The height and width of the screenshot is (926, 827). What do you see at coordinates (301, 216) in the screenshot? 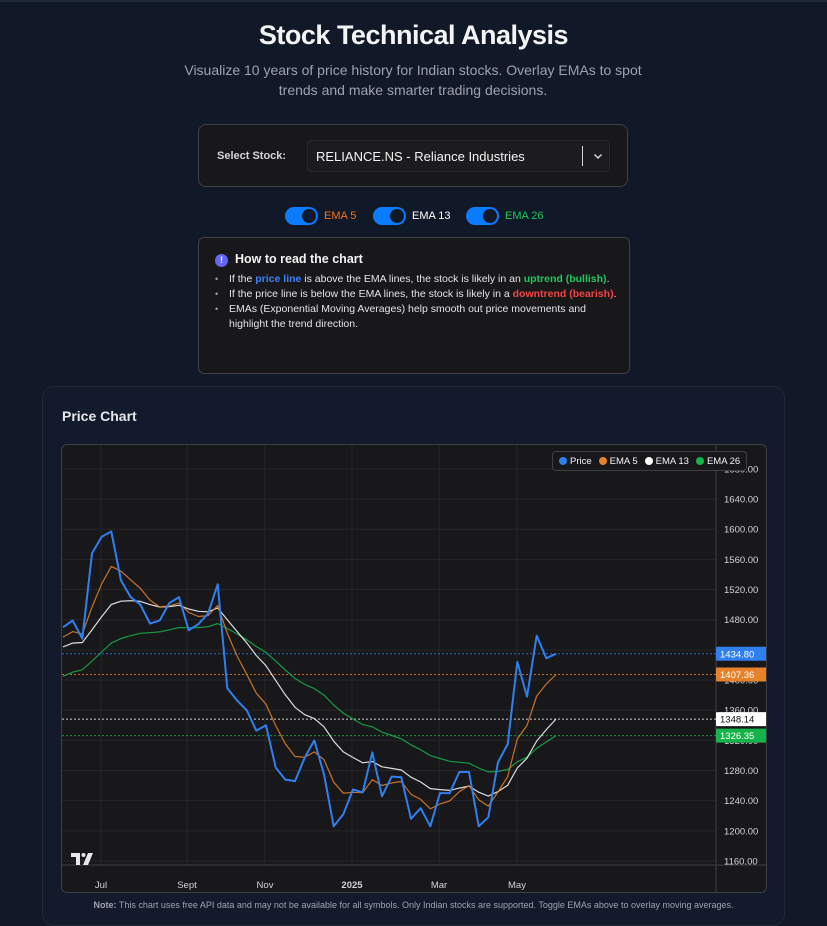
I see `ema-5-switch` at bounding box center [301, 216].